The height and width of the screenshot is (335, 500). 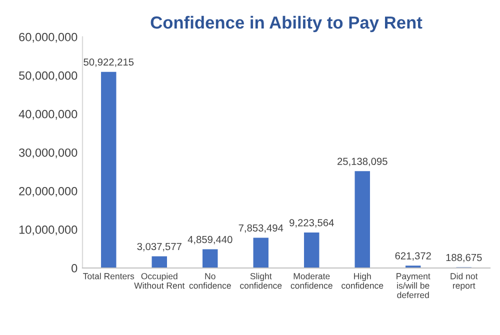 What do you see at coordinates (210, 281) in the screenshot?
I see `x-tick-label: No confidence` at bounding box center [210, 281].